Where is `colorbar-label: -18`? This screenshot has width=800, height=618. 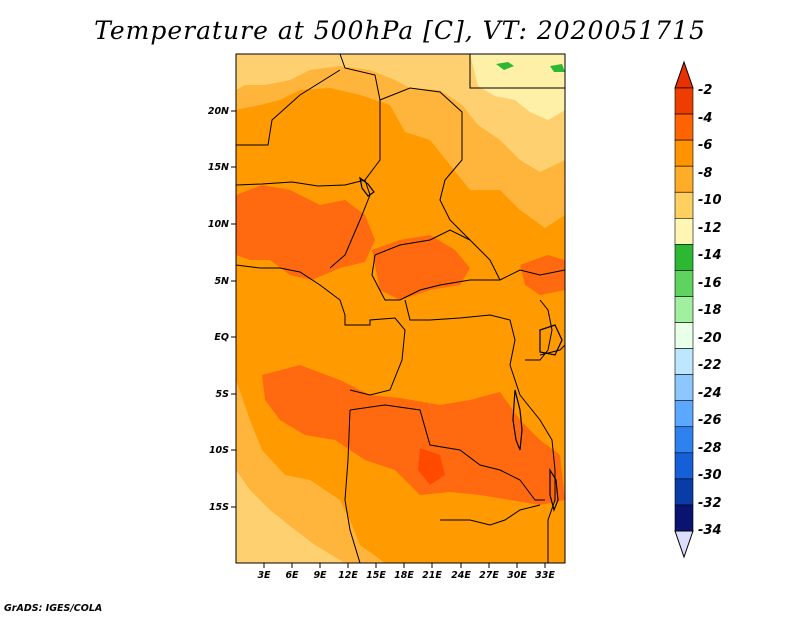 colorbar-label: -18 is located at coordinates (710, 310).